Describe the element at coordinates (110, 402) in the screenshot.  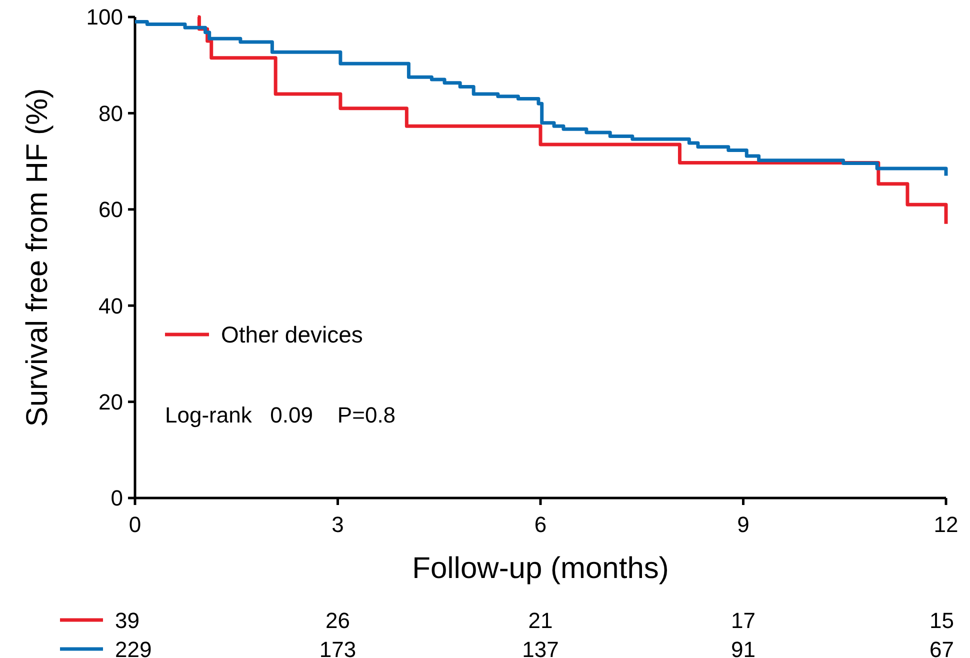
I see `y-tick-label: 20` at that location.